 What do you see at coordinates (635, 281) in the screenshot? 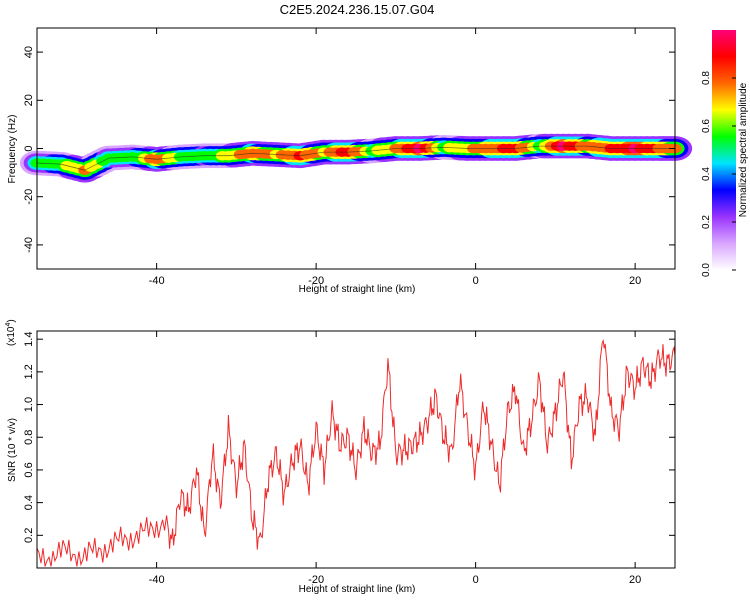
I see `spectrogram-x-tick-label: 20` at bounding box center [635, 281].